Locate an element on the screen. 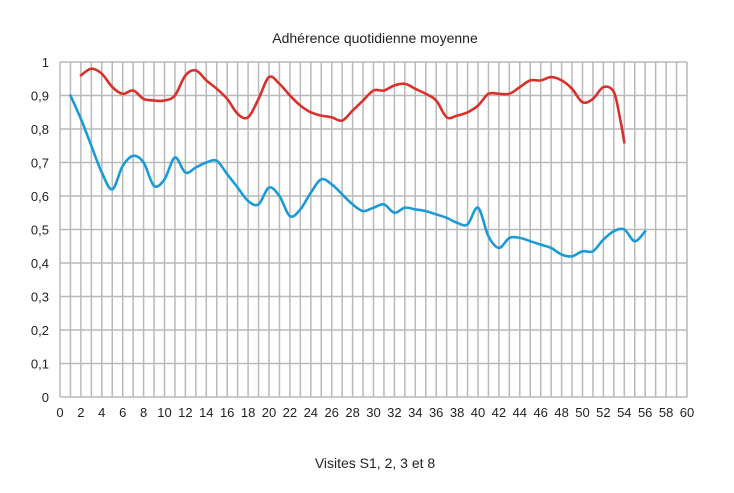 The height and width of the screenshot is (493, 734). x-tick-label: 12 is located at coordinates (185, 412).